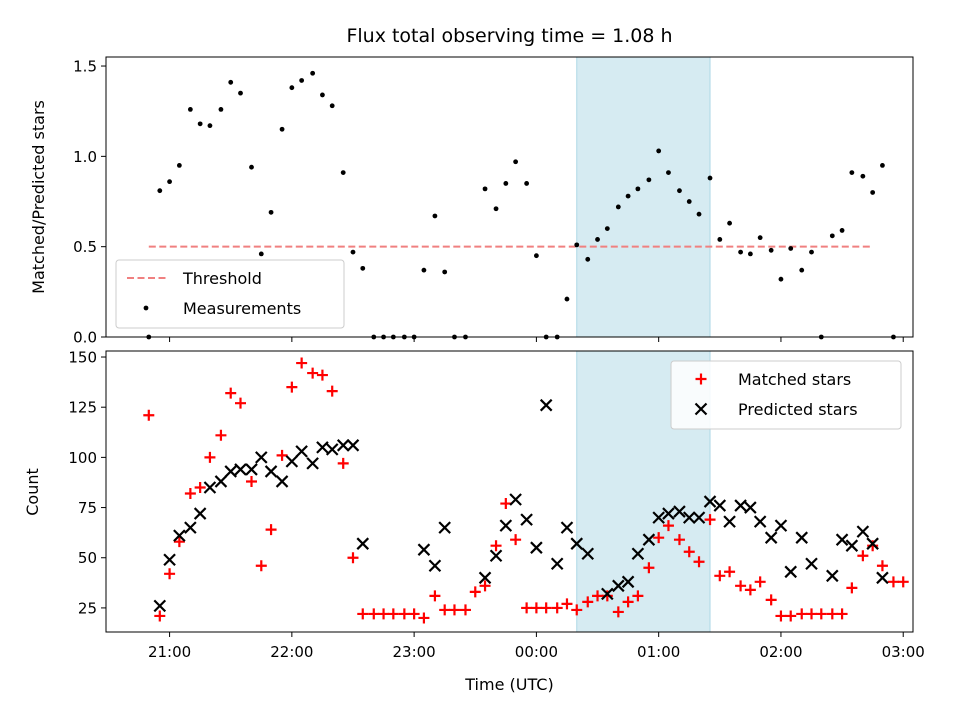 The height and width of the screenshot is (720, 960). What do you see at coordinates (169, 652) in the screenshot?
I see `x-tick-label: 21:00` at bounding box center [169, 652].